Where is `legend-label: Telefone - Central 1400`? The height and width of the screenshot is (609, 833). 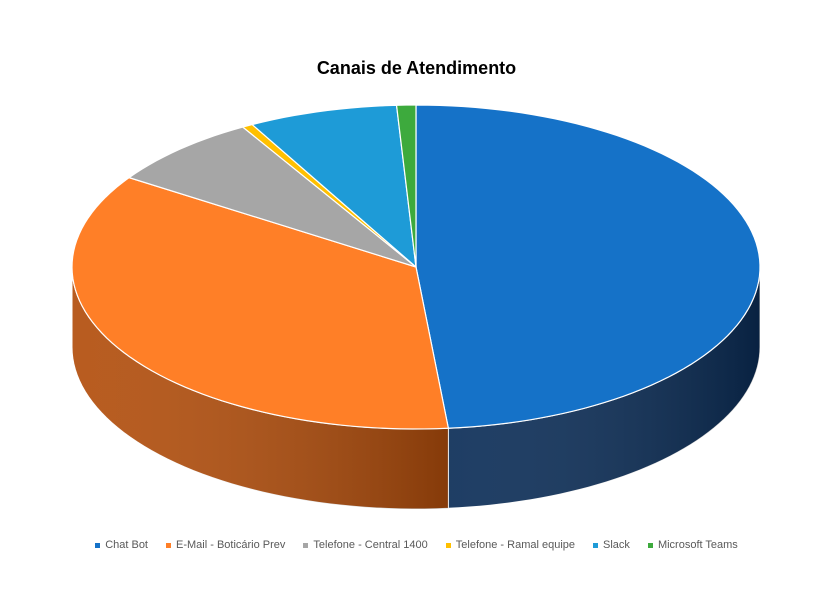 legend-label: Telefone - Central 1400 is located at coordinates (370, 545).